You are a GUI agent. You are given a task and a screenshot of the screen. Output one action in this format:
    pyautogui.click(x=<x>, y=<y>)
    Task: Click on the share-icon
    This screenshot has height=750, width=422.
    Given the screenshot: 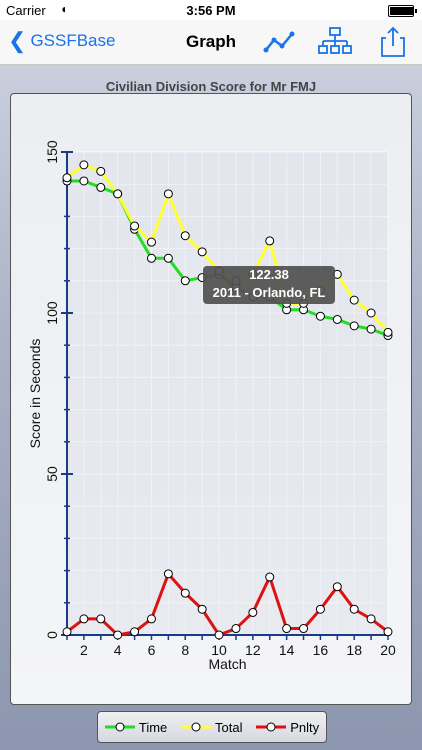 What is the action you would take?
    pyautogui.click(x=393, y=42)
    